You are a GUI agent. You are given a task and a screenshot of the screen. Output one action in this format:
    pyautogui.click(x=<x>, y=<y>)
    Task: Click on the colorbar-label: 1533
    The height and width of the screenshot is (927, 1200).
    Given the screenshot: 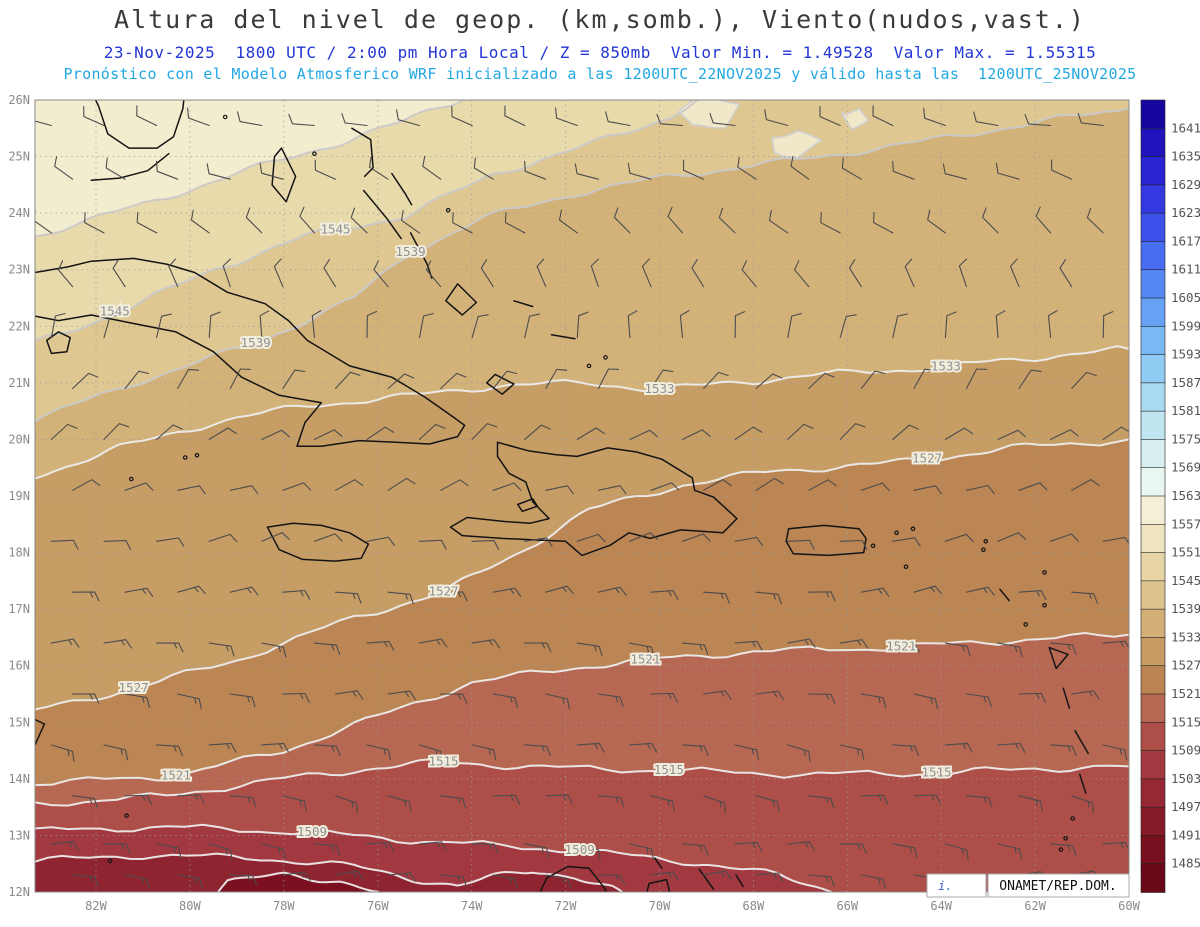 What is the action you would take?
    pyautogui.click(x=1185, y=636)
    